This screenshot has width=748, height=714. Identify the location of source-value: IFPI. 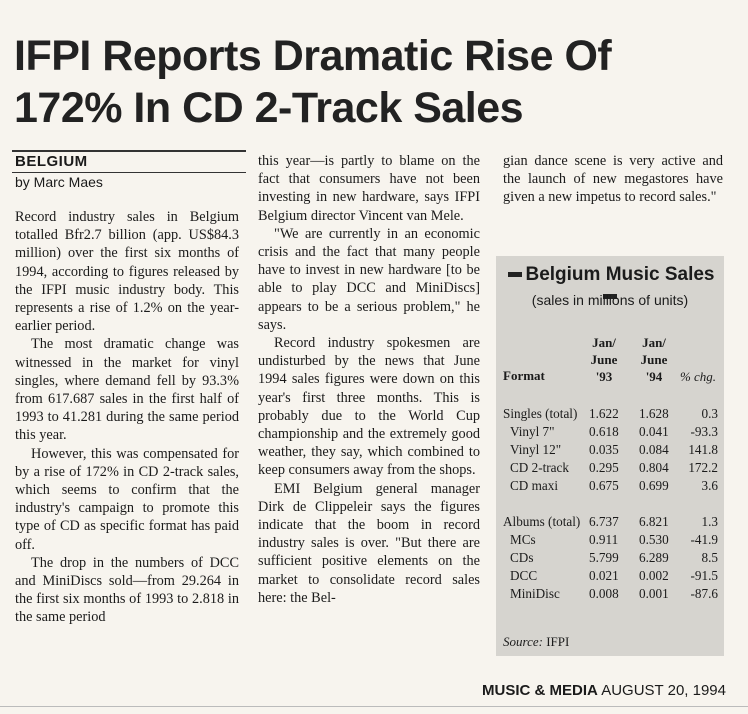
(556, 641).